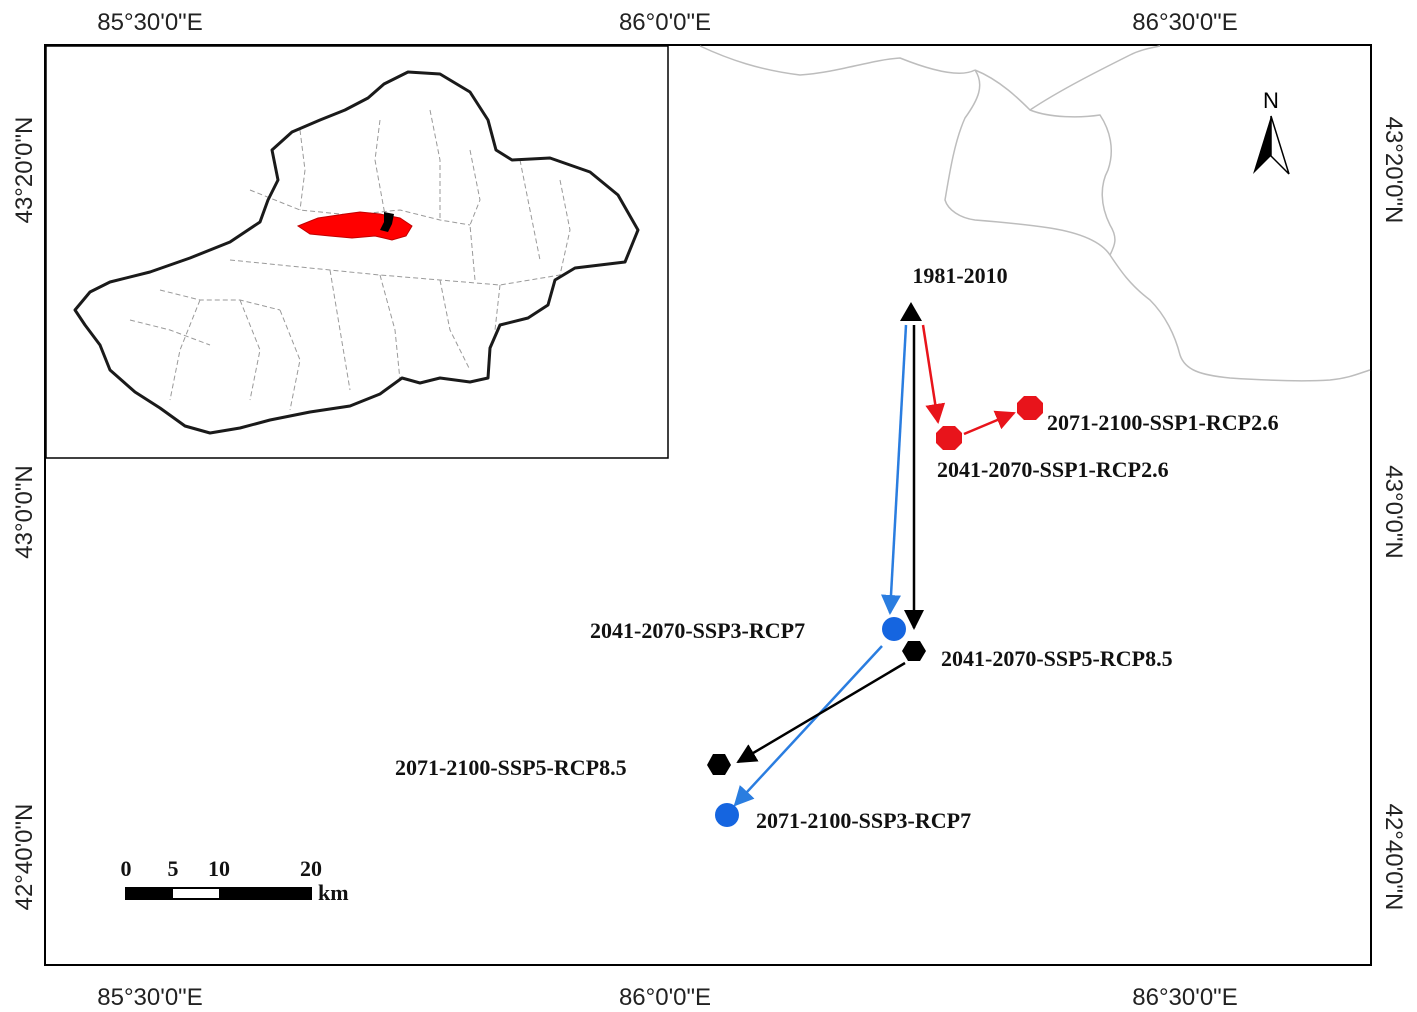 The width and height of the screenshot is (1417, 1012). Describe the element at coordinates (149, 997) in the screenshot. I see `bottom-lon-label-1: 85°30'0"E` at that location.